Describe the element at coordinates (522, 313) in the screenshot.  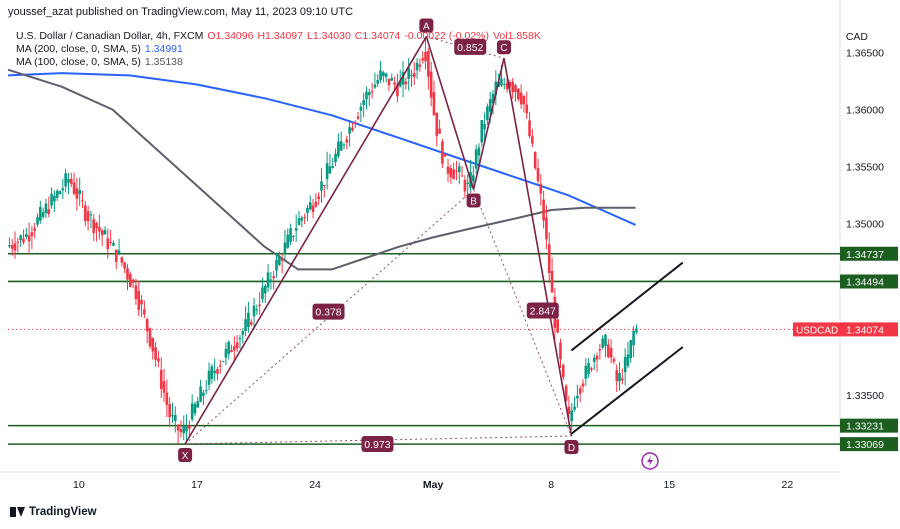
I see `pattern-retrace-line` at that location.